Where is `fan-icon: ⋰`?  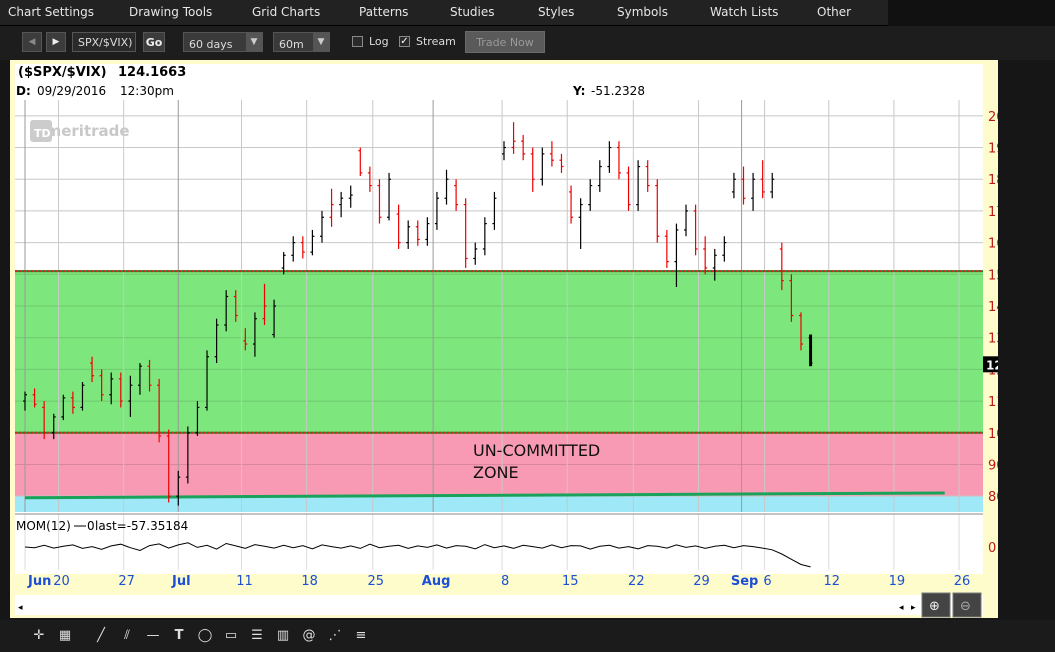
fan-icon: ⋰ is located at coordinates (335, 635).